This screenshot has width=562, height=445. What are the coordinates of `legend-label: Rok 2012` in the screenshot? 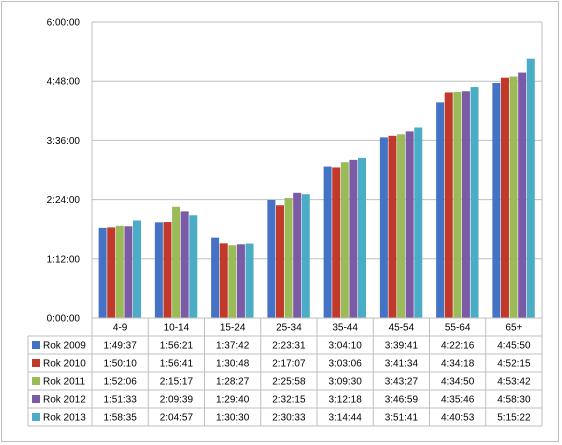 It's located at (64, 400).